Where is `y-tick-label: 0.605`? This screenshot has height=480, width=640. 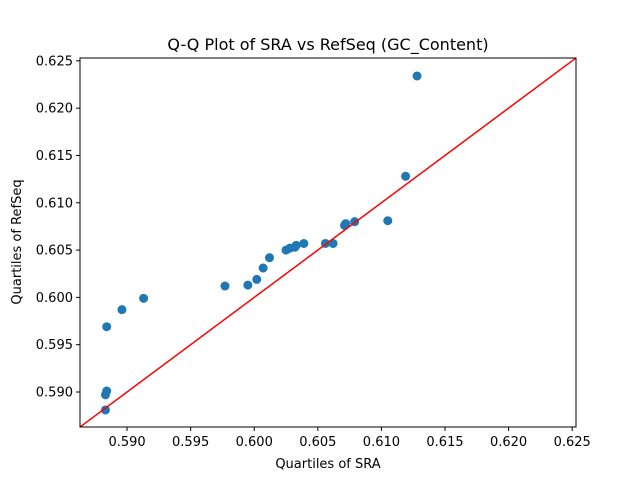
y-tick-label: 0.605 is located at coordinates (54, 251).